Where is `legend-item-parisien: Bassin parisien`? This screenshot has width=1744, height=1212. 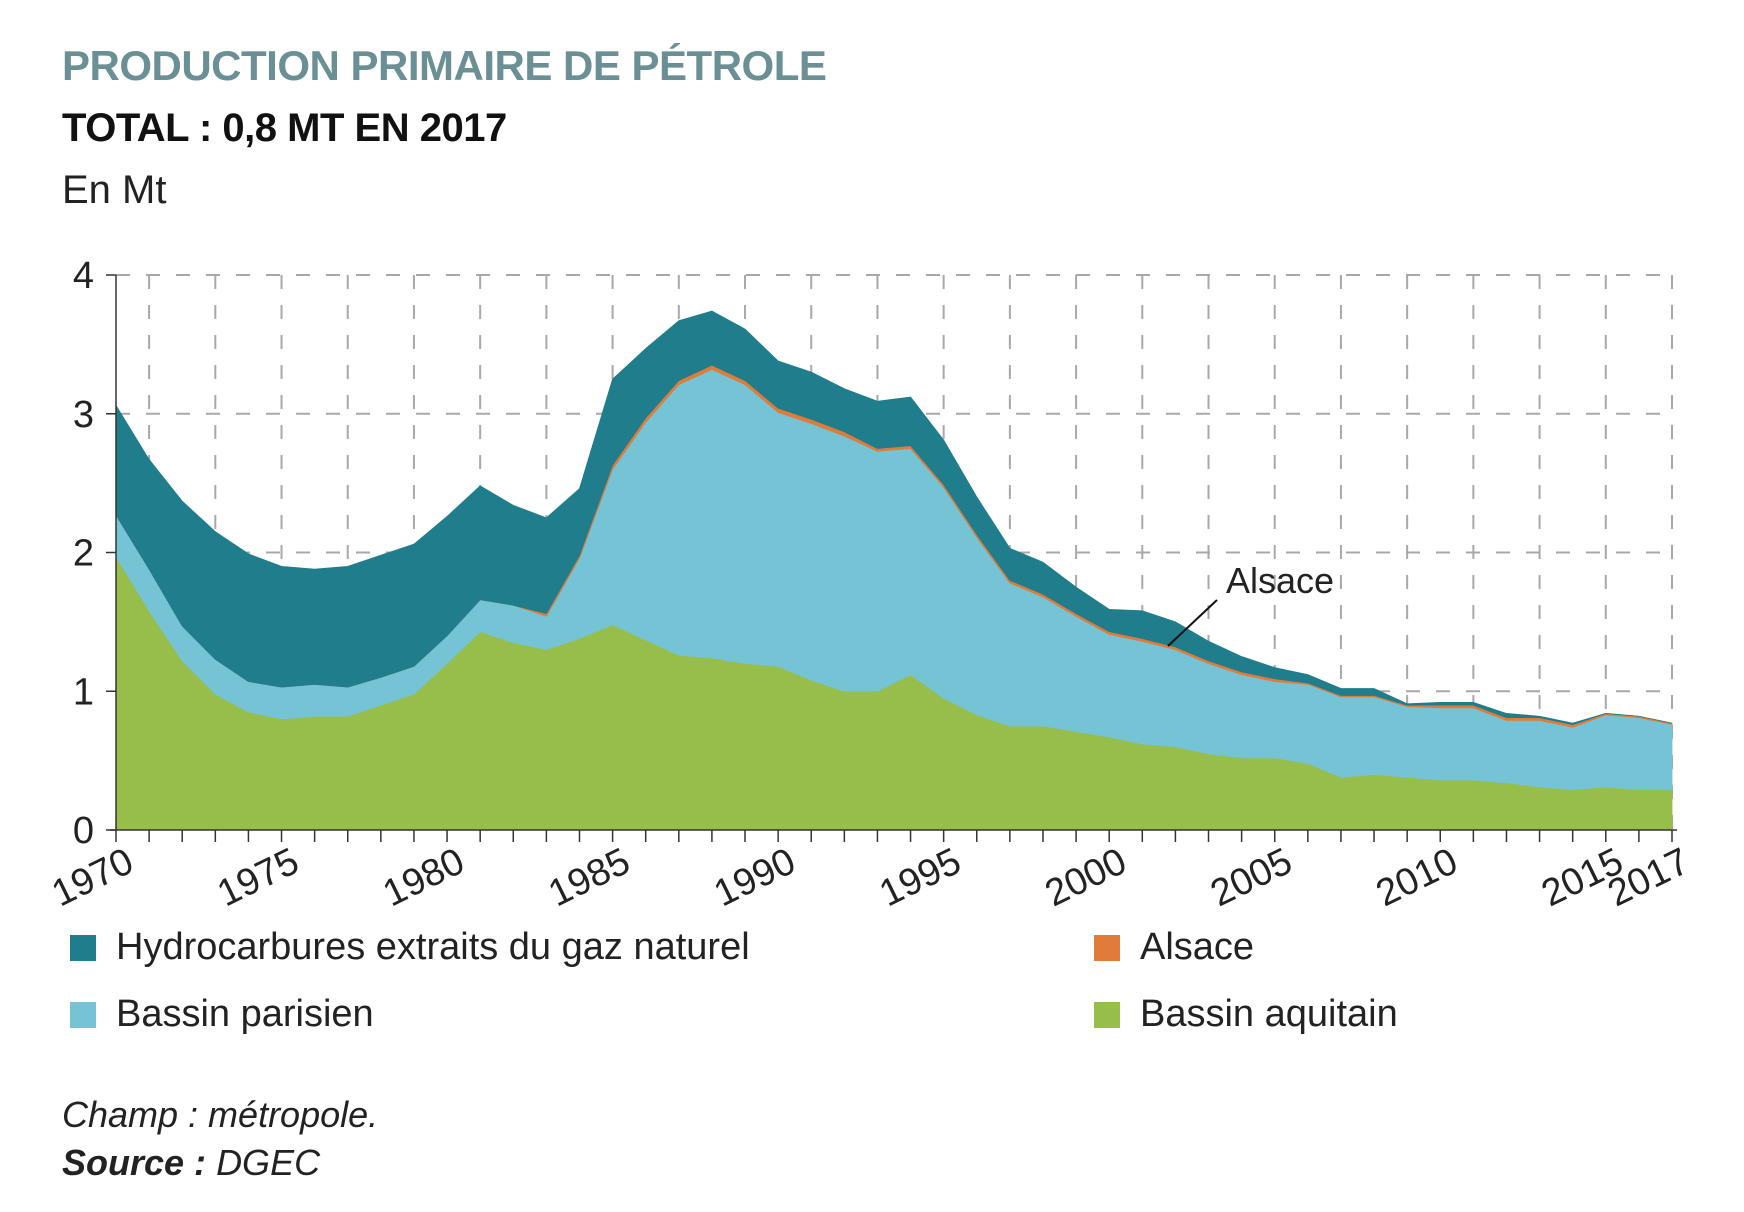 legend-item-parisien: Bassin parisien is located at coordinates (222, 1014).